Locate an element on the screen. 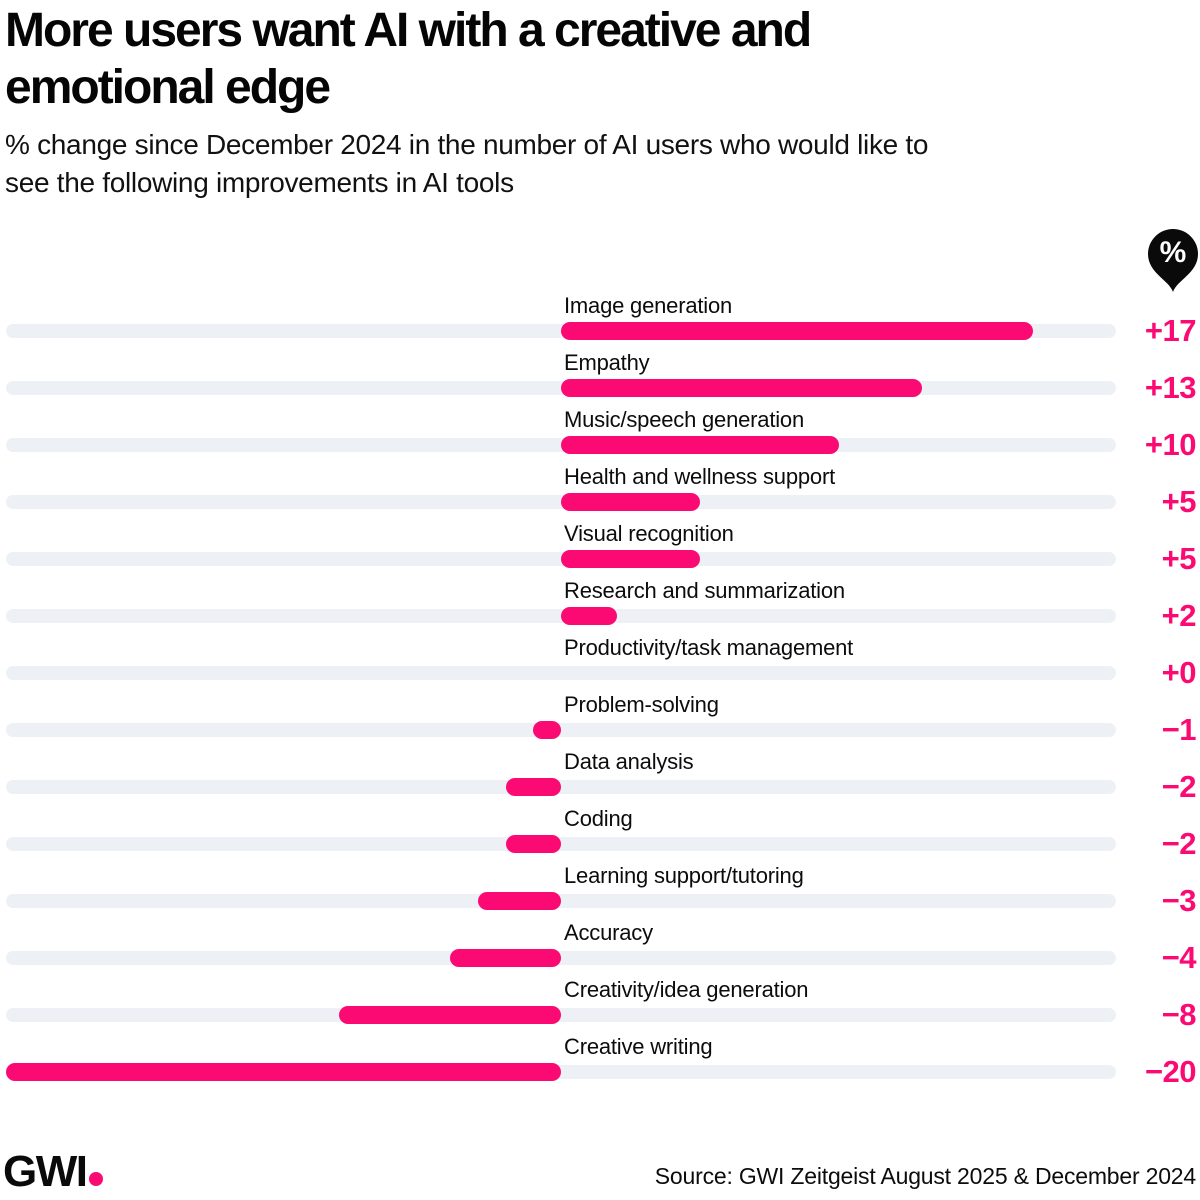 The width and height of the screenshot is (1200, 1200). bar-label: Learning support/tutoring is located at coordinates (684, 875).